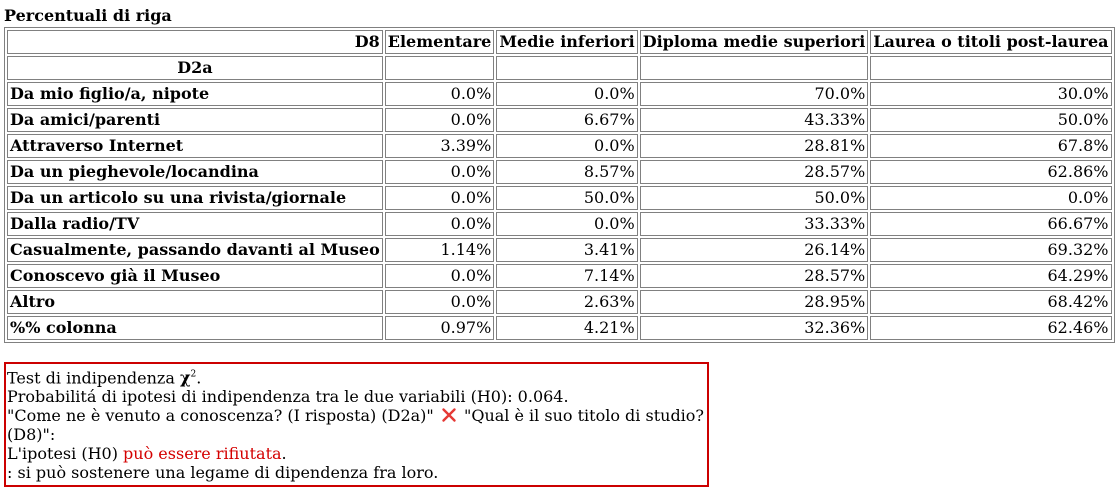 The image size is (1116, 487). What do you see at coordinates (754, 120) in the screenshot?
I see `table-cell: 43.33%` at bounding box center [754, 120].